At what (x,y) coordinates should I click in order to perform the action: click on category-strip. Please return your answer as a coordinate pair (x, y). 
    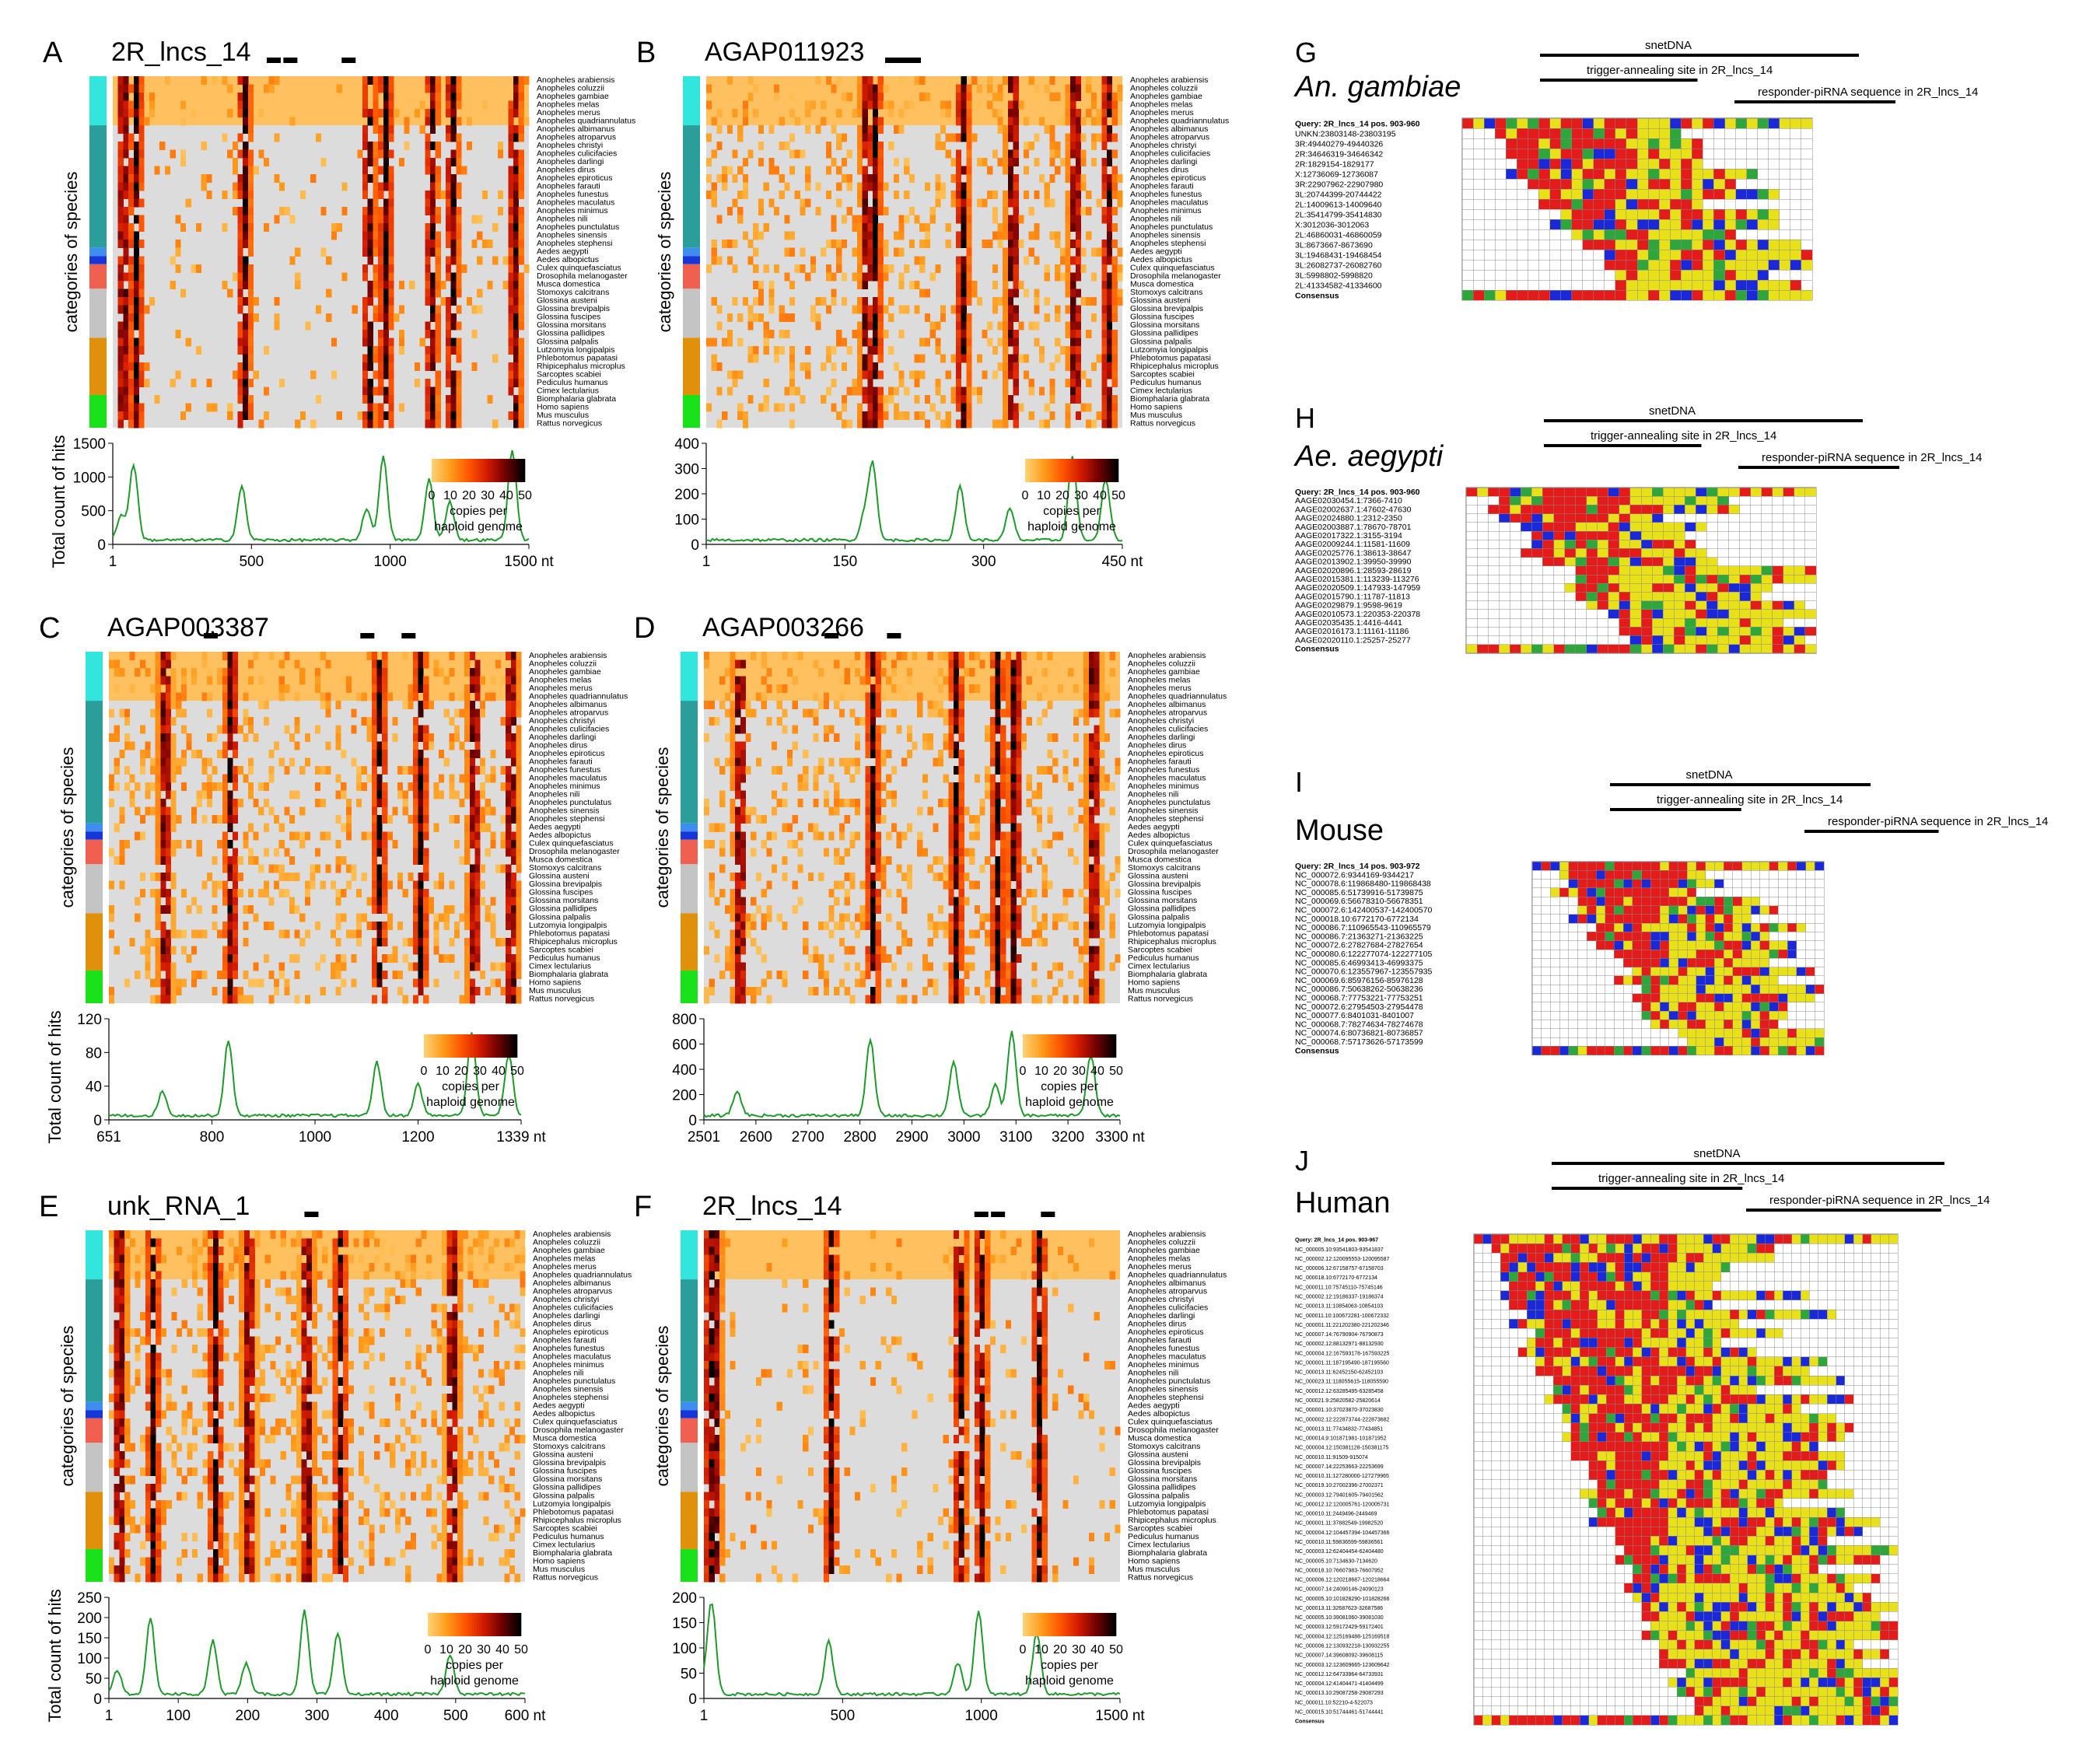
    Looking at the image, I should click on (95, 853).